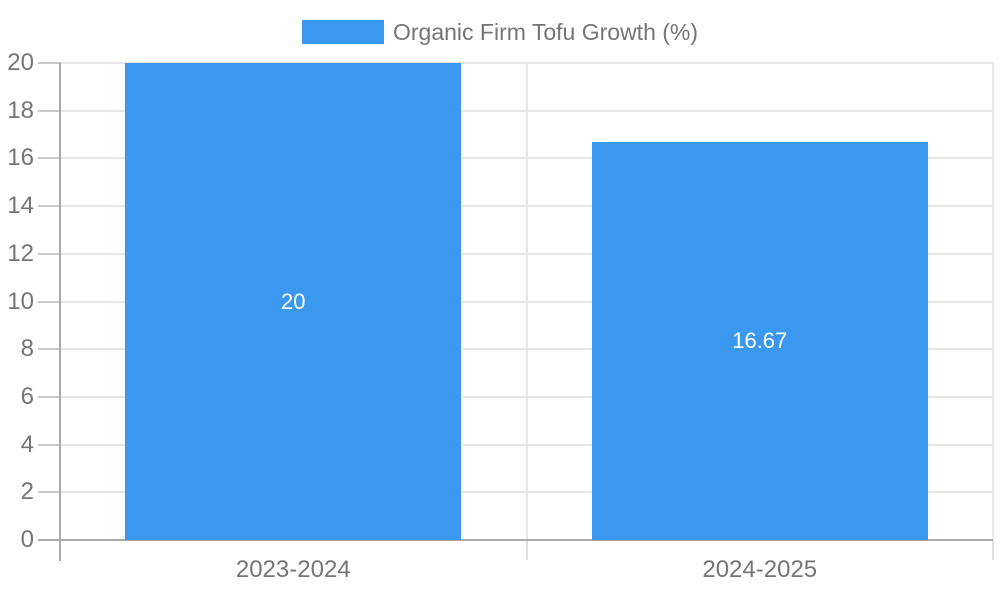  I want to click on legend: Organic Firm Tofu Growth (%), so click(500, 32).